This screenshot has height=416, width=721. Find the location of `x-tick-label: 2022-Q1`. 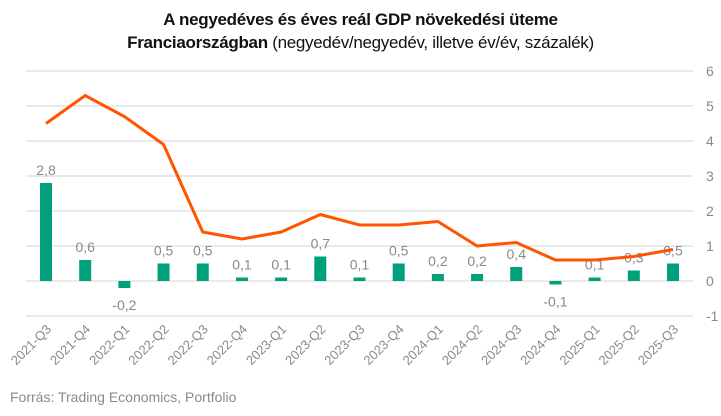

x-tick-label: 2022-Q1 is located at coordinates (109, 345).